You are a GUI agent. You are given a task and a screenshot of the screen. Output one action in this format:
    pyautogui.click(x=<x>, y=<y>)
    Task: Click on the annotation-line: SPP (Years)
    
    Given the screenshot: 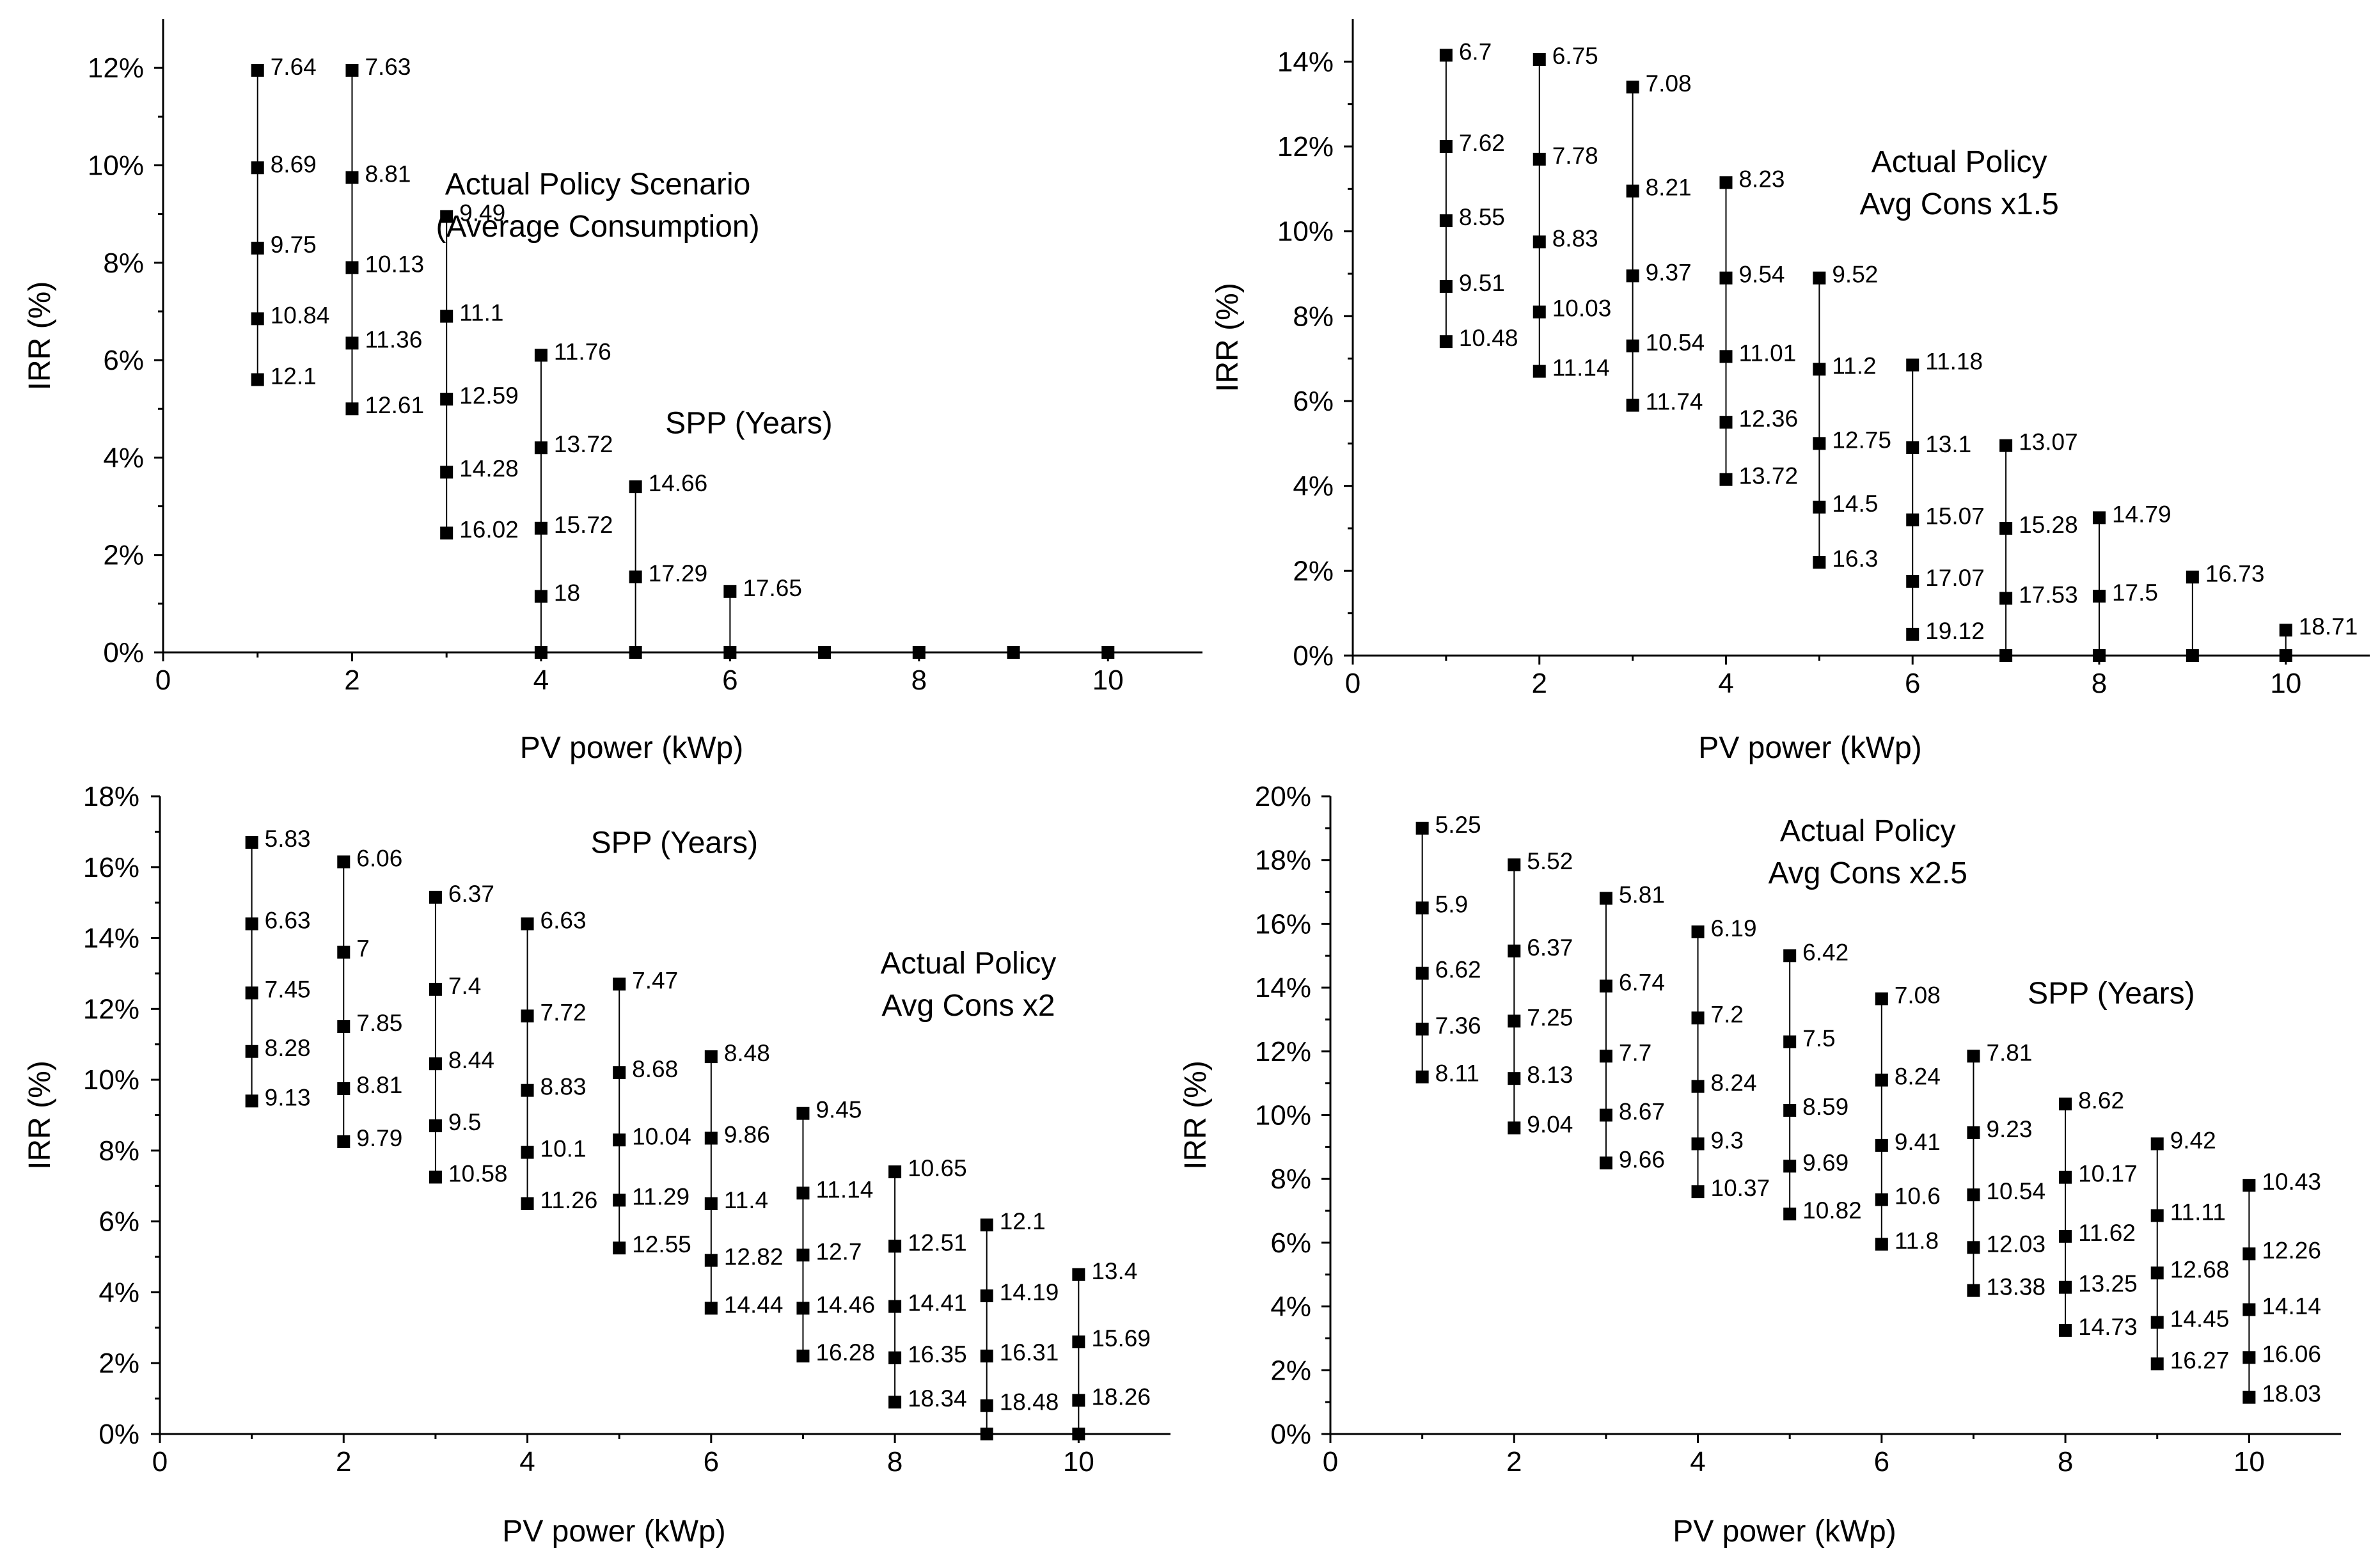 What is the action you would take?
    pyautogui.click(x=674, y=843)
    